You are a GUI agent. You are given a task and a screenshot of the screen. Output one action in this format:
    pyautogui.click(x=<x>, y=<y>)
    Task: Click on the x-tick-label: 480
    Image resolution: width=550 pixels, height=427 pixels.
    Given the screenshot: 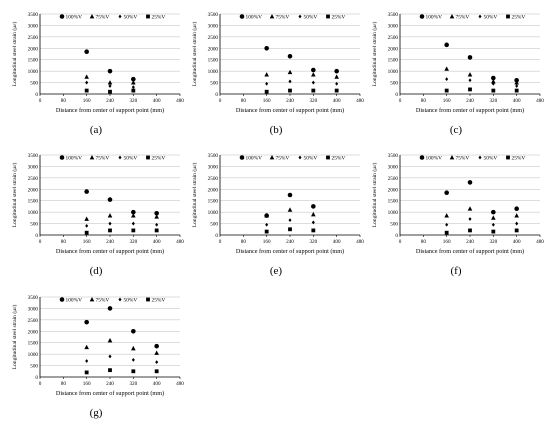 What is the action you would take?
    pyautogui.click(x=180, y=242)
    